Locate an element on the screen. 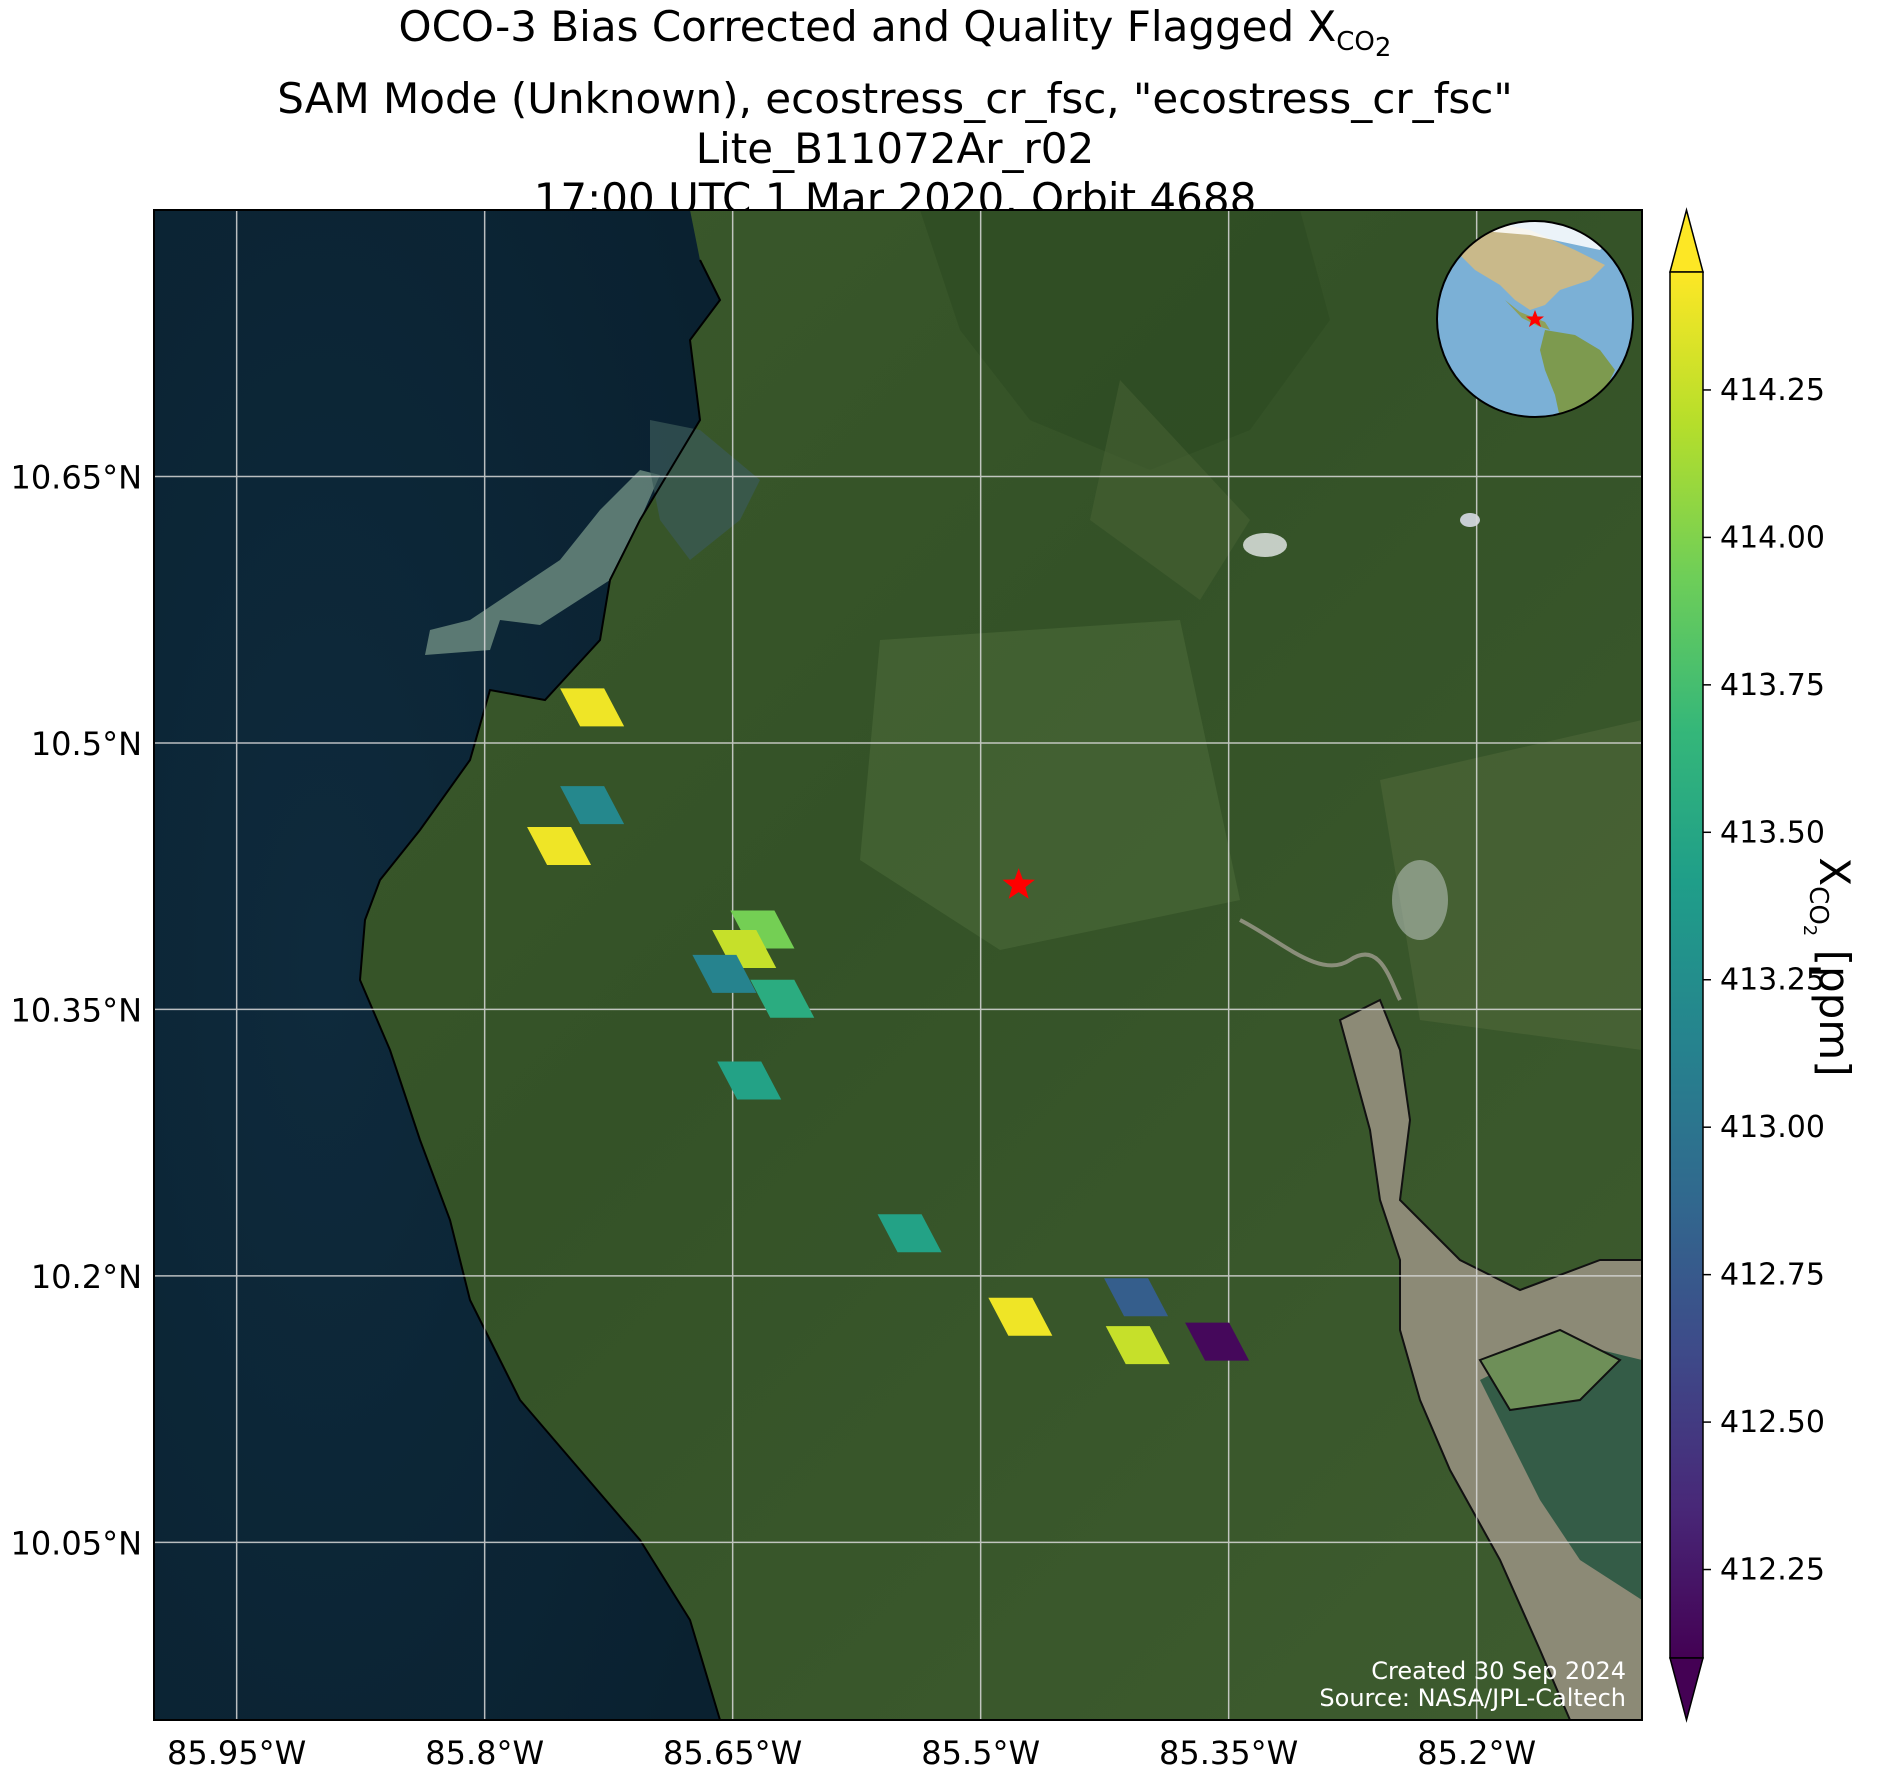 The height and width of the screenshot is (1770, 1879). colorbar-tick-label: 413.50 is located at coordinates (1772, 832).